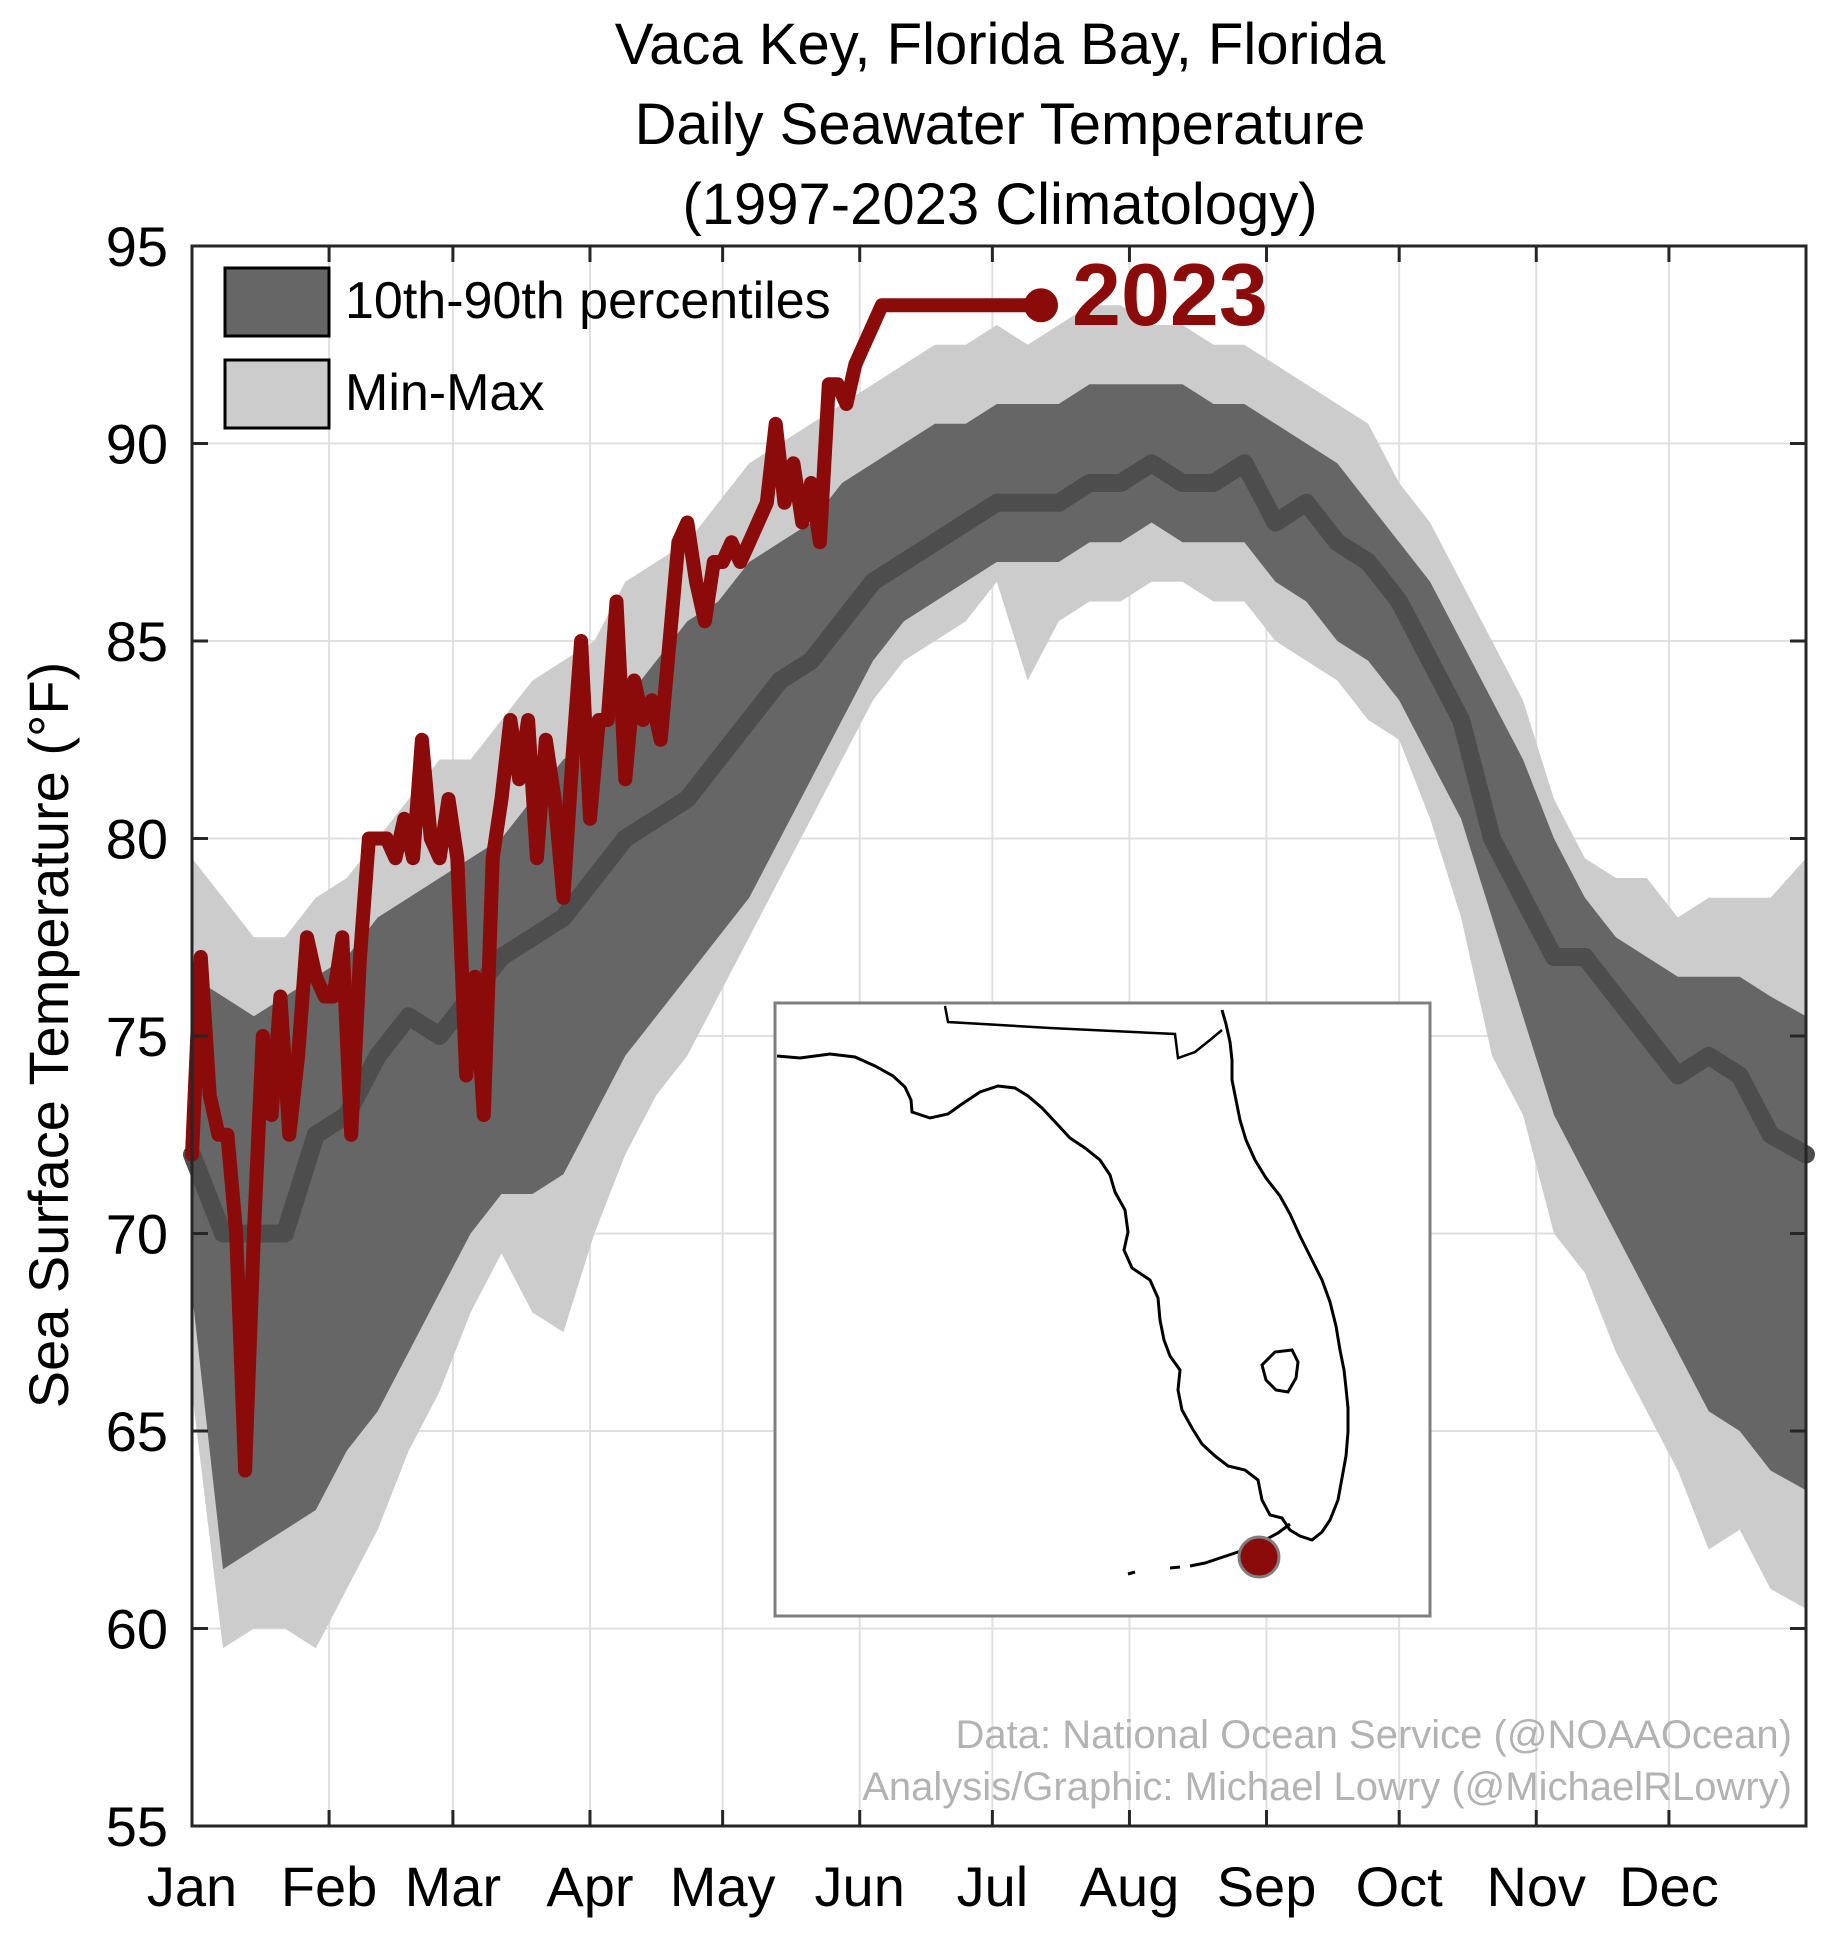 This screenshot has width=1844, height=1939. What do you see at coordinates (137, 1036) in the screenshot?
I see `y-tick-label-75: 75` at bounding box center [137, 1036].